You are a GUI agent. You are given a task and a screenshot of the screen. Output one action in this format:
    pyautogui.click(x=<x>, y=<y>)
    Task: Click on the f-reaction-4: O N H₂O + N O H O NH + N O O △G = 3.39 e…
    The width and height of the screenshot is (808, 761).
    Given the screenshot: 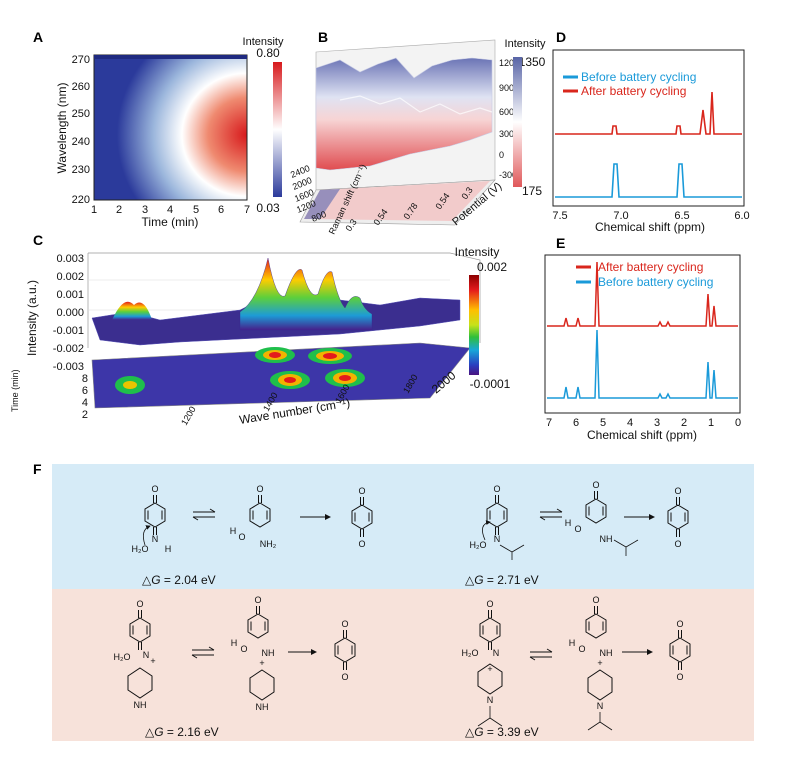 What is the action you would take?
    pyautogui.click(x=576, y=667)
    